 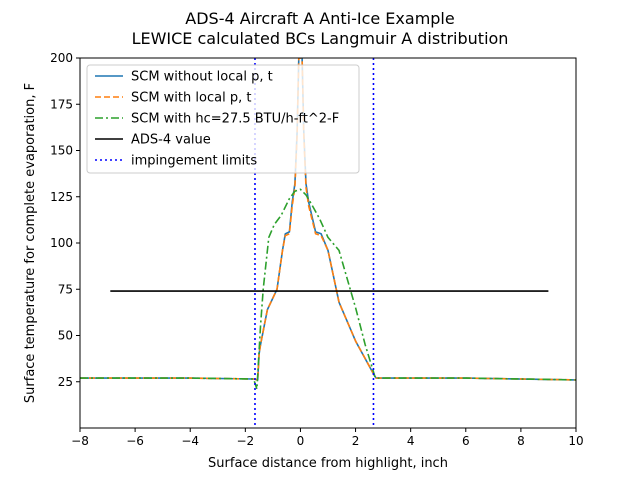 I want to click on chart-title-line-1: ADS-4 Aircraft A Anti-Ice Example, so click(x=319, y=18).